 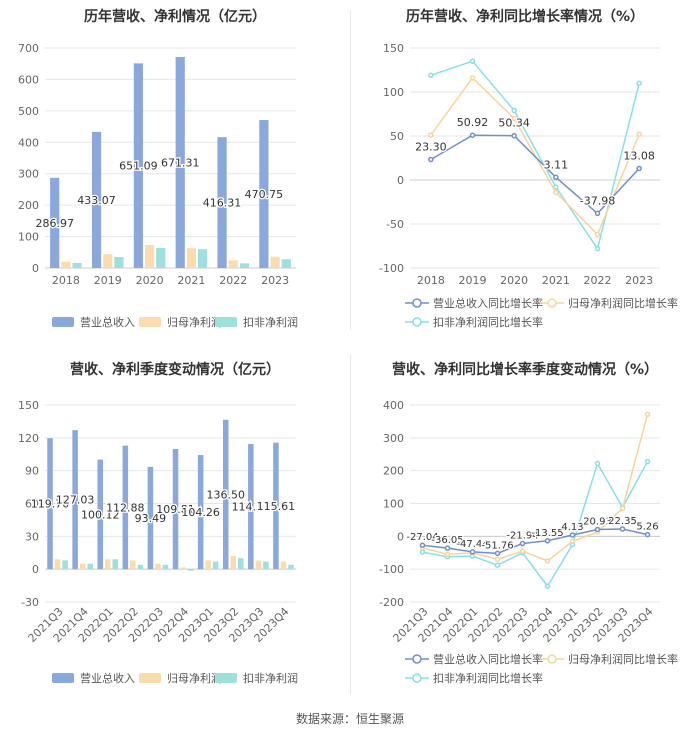 What do you see at coordinates (525, 17) in the screenshot?
I see `annual-growth-title: 历年营收、净利同比增长率情况（%）` at bounding box center [525, 17].